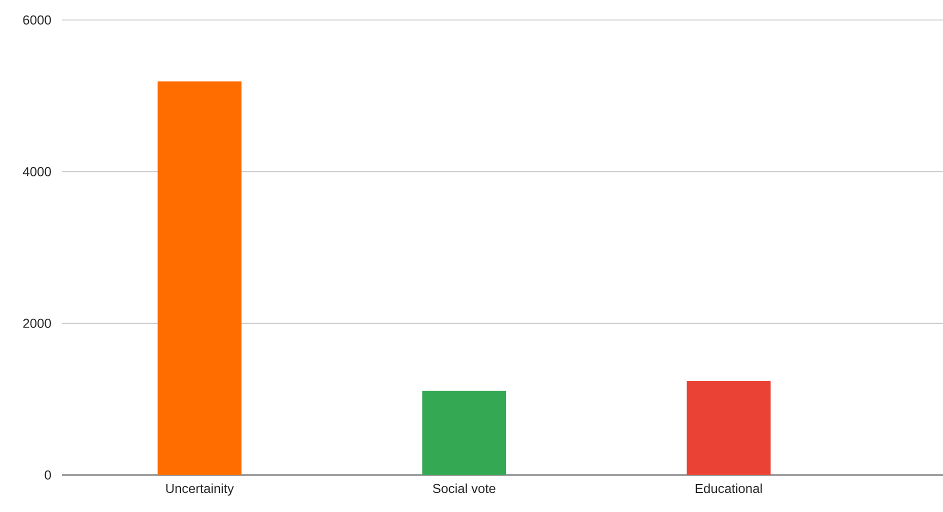 This screenshot has width=943, height=512. Describe the element at coordinates (464, 489) in the screenshot. I see `x-tick-label: Social vote` at that location.